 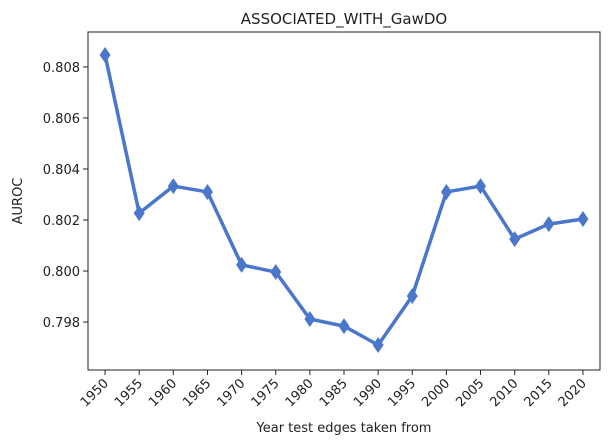 What do you see at coordinates (300, 393) in the screenshot?
I see `x-tick-label: 1980` at bounding box center [300, 393].